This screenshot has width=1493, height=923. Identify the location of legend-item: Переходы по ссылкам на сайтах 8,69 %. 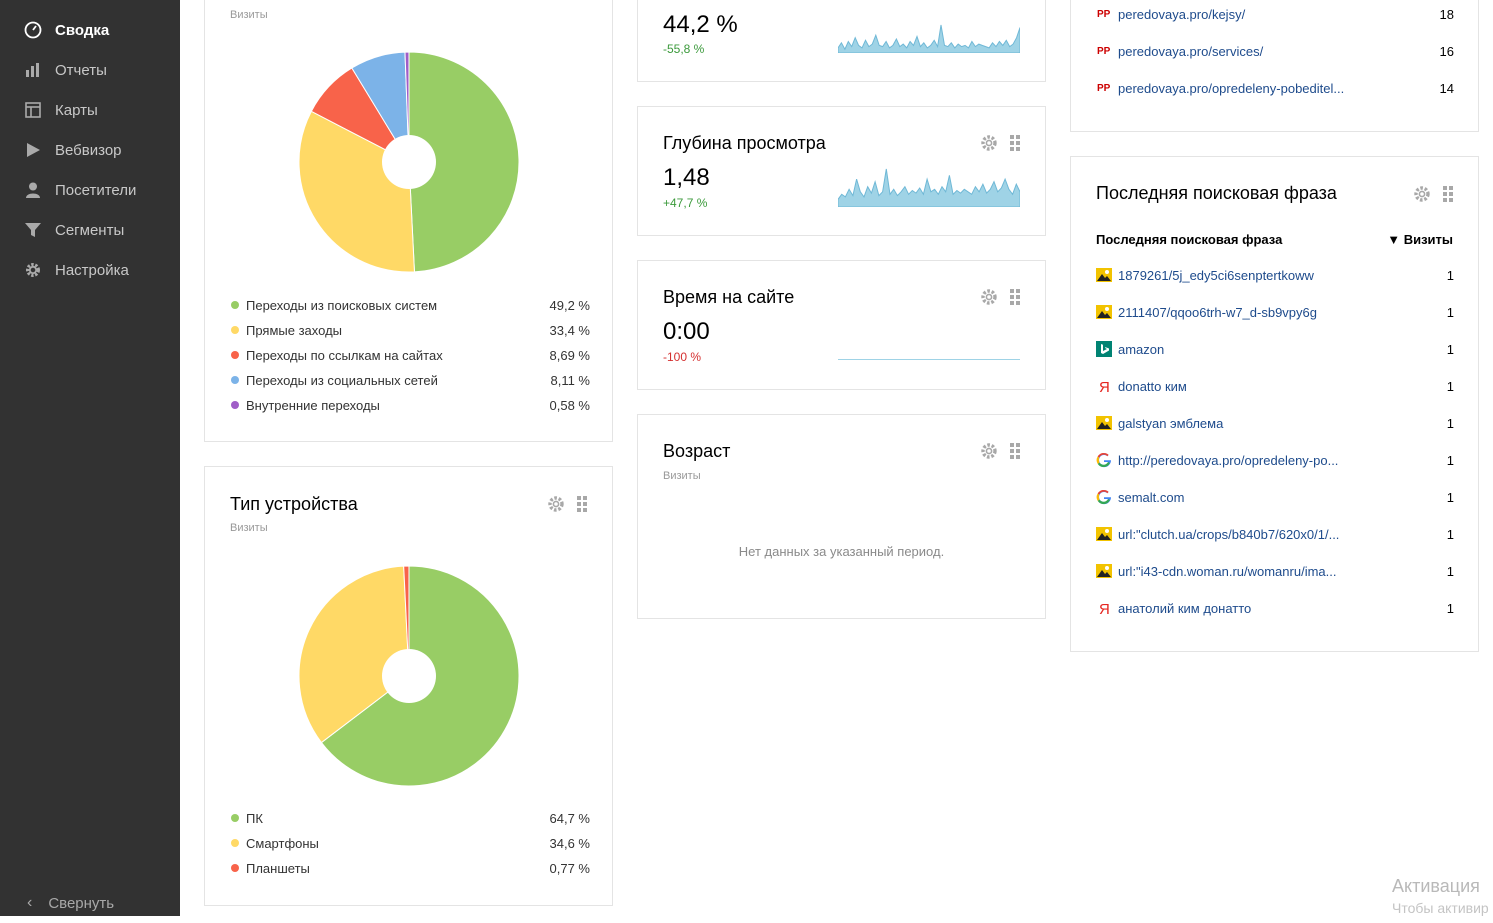
(410, 355).